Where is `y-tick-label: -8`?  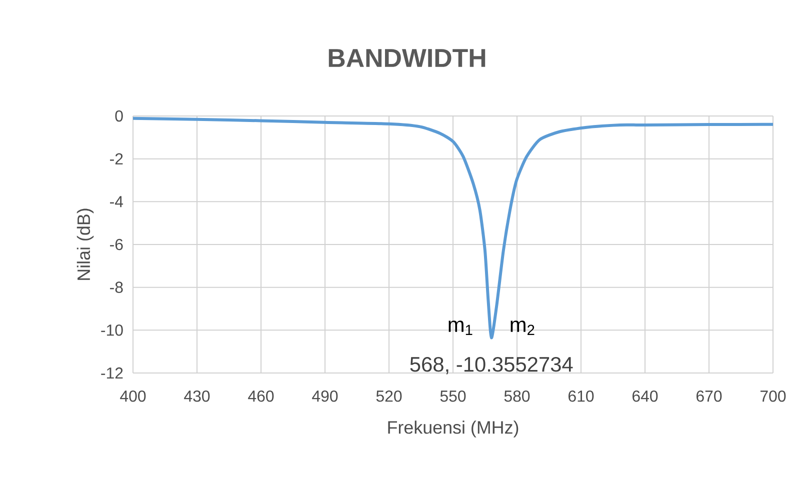 y-tick-label: -8 is located at coordinates (116, 287).